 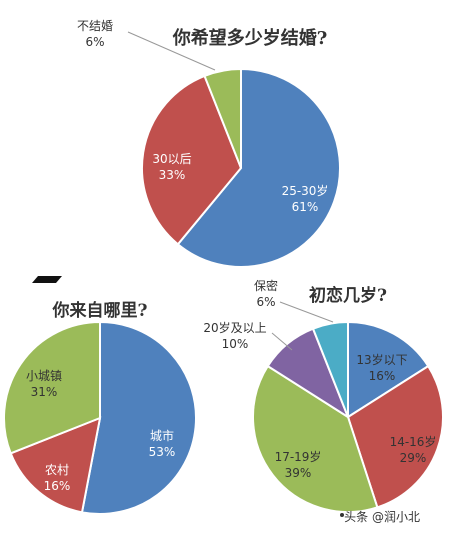 What do you see at coordinates (47, 279) in the screenshot?
I see `decorative-shape` at bounding box center [47, 279].